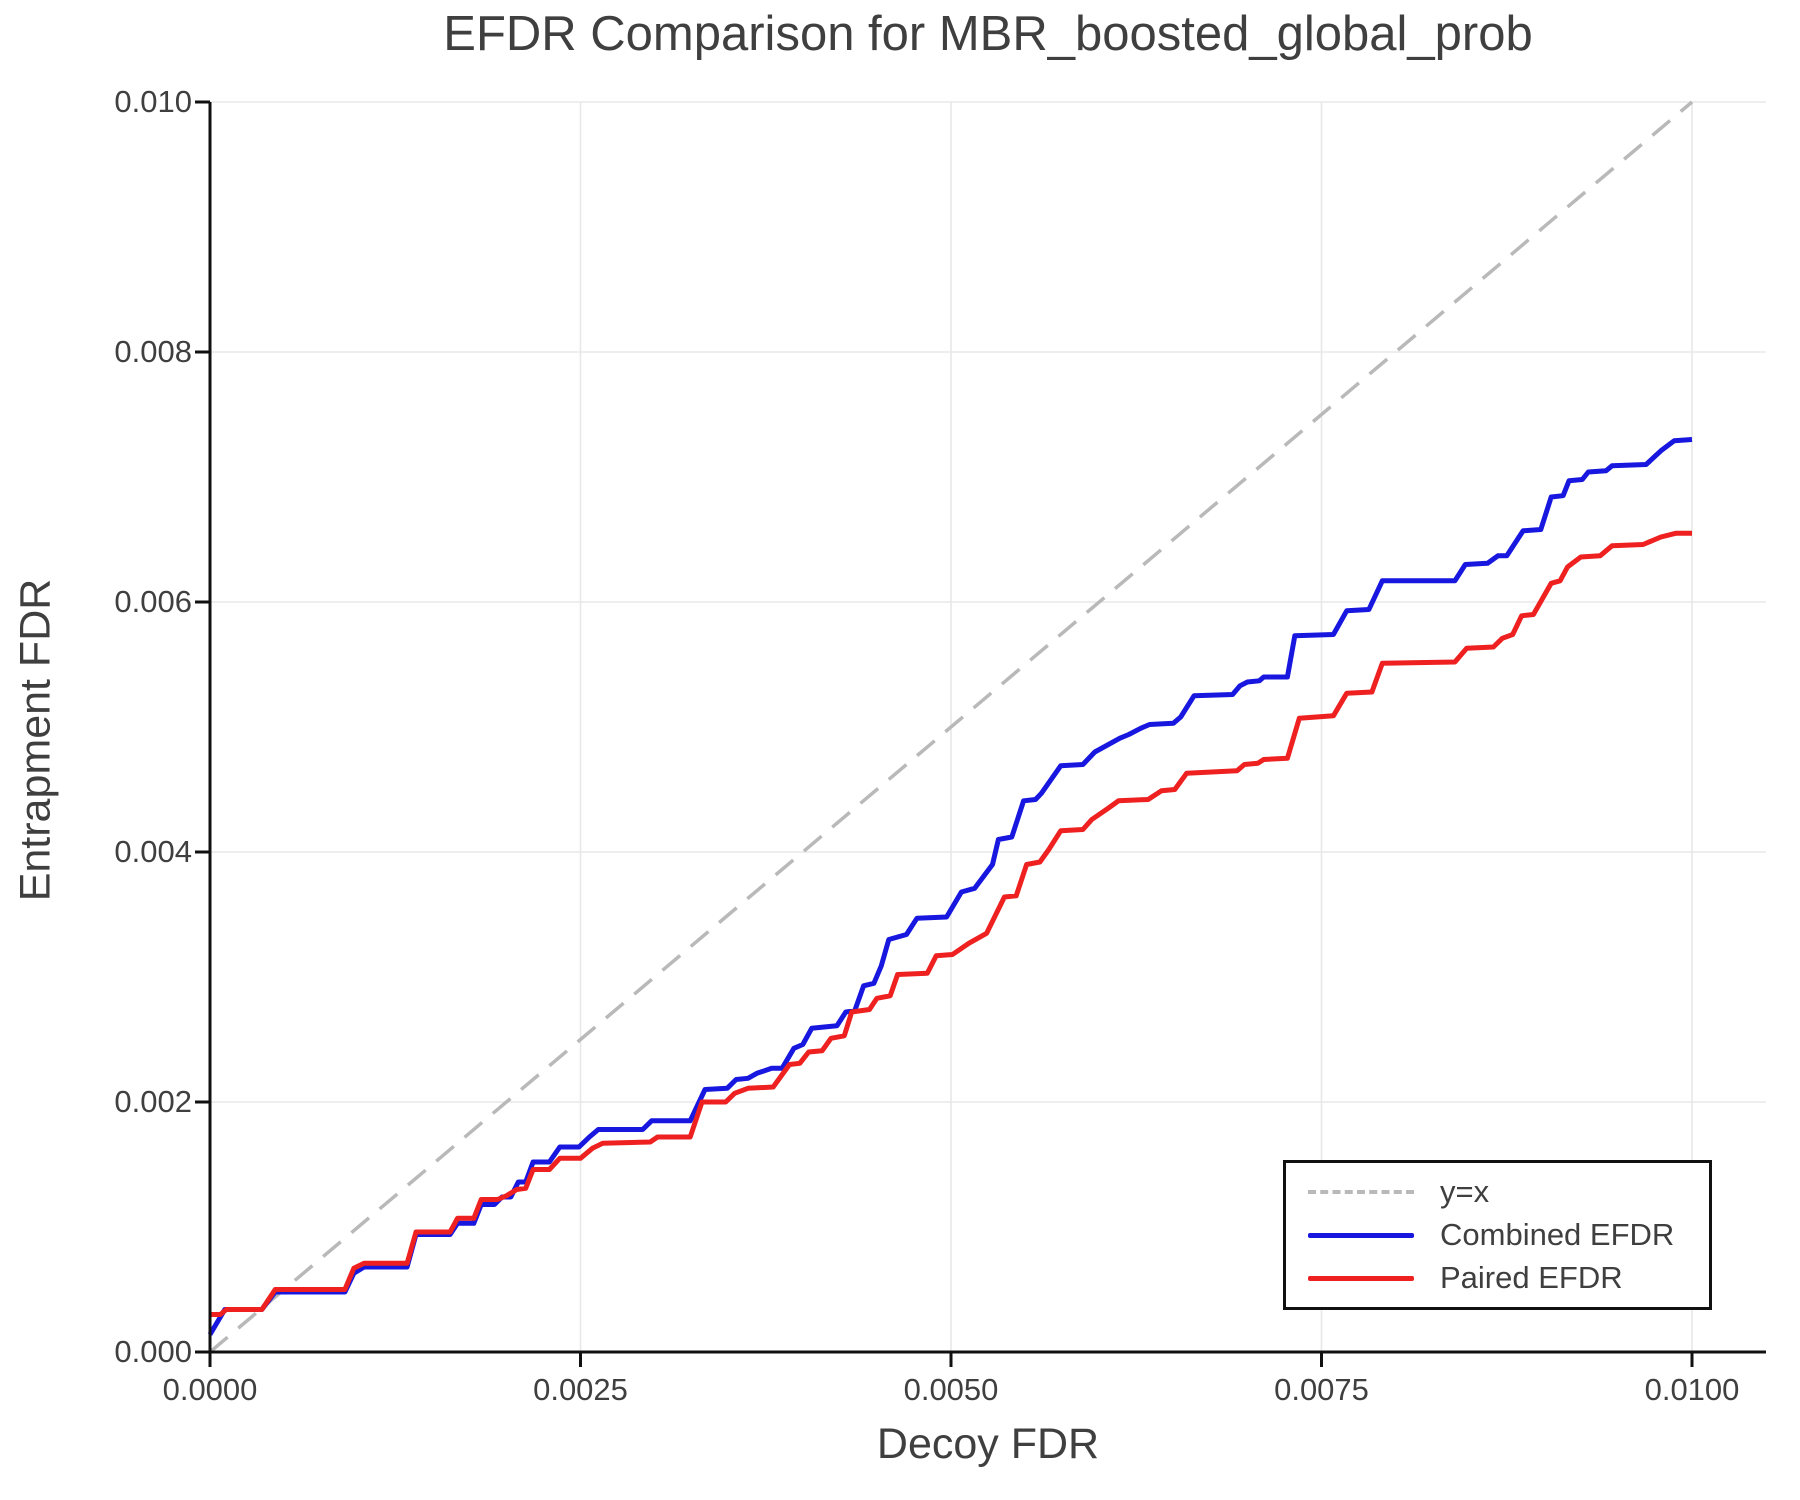 The height and width of the screenshot is (1500, 1800). I want to click on x-tick-label: 0.0075, so click(1321, 1389).